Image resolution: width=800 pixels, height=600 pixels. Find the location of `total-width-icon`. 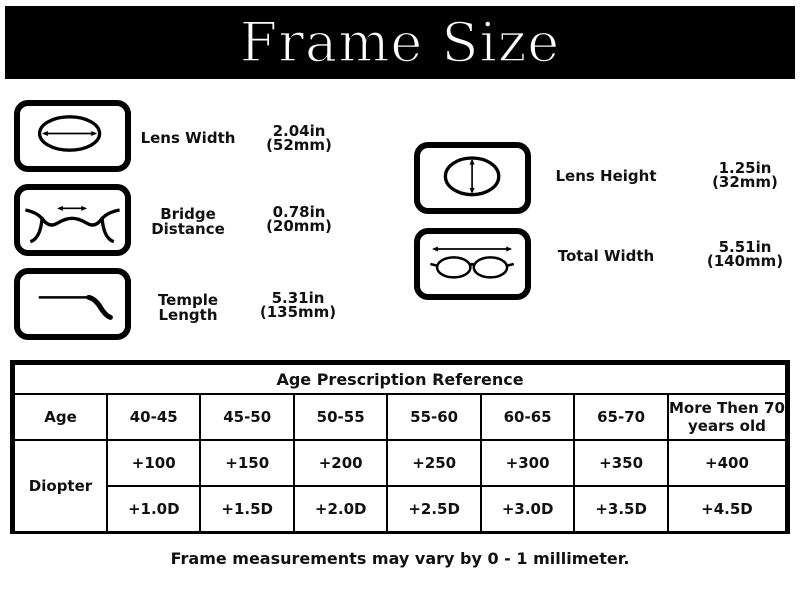

total-width-icon is located at coordinates (472, 264).